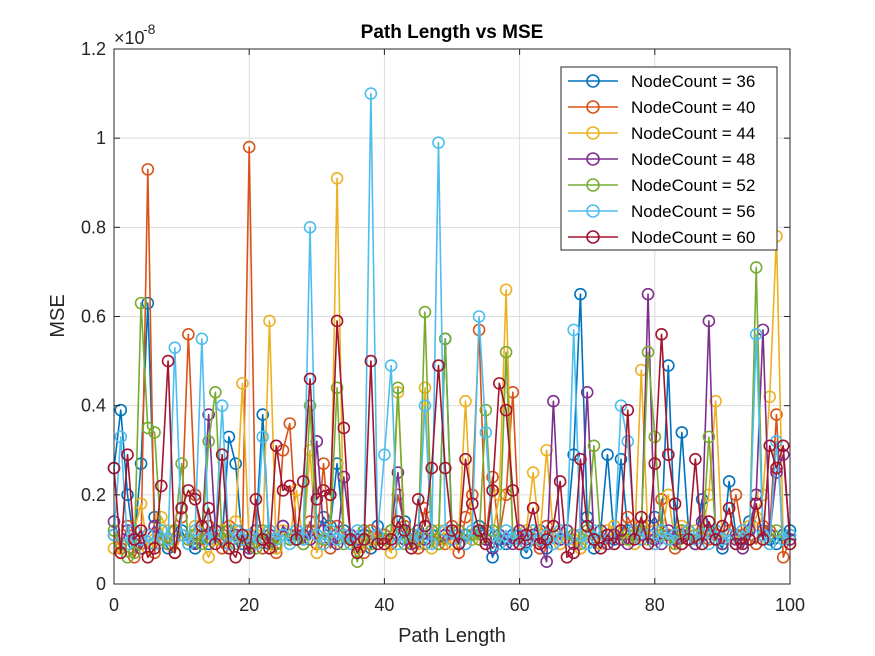 The image size is (875, 656). Describe the element at coordinates (661, 185) in the screenshot. I see `legend-item: NodeCount = 52` at that location.